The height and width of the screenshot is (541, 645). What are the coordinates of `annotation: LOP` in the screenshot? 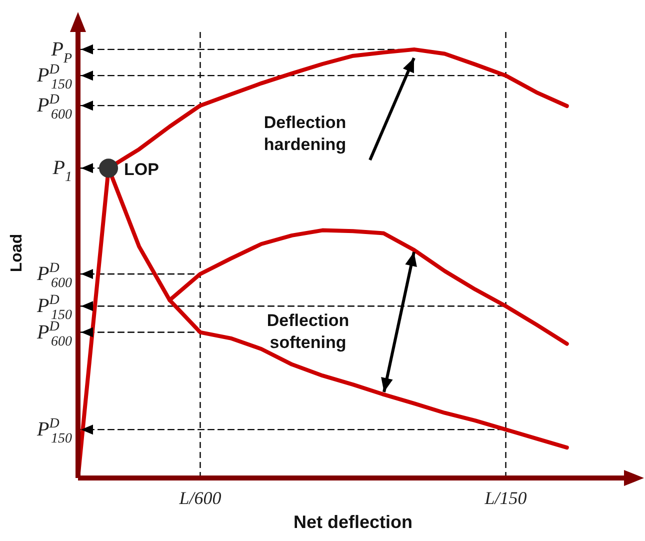 It's located at (141, 169).